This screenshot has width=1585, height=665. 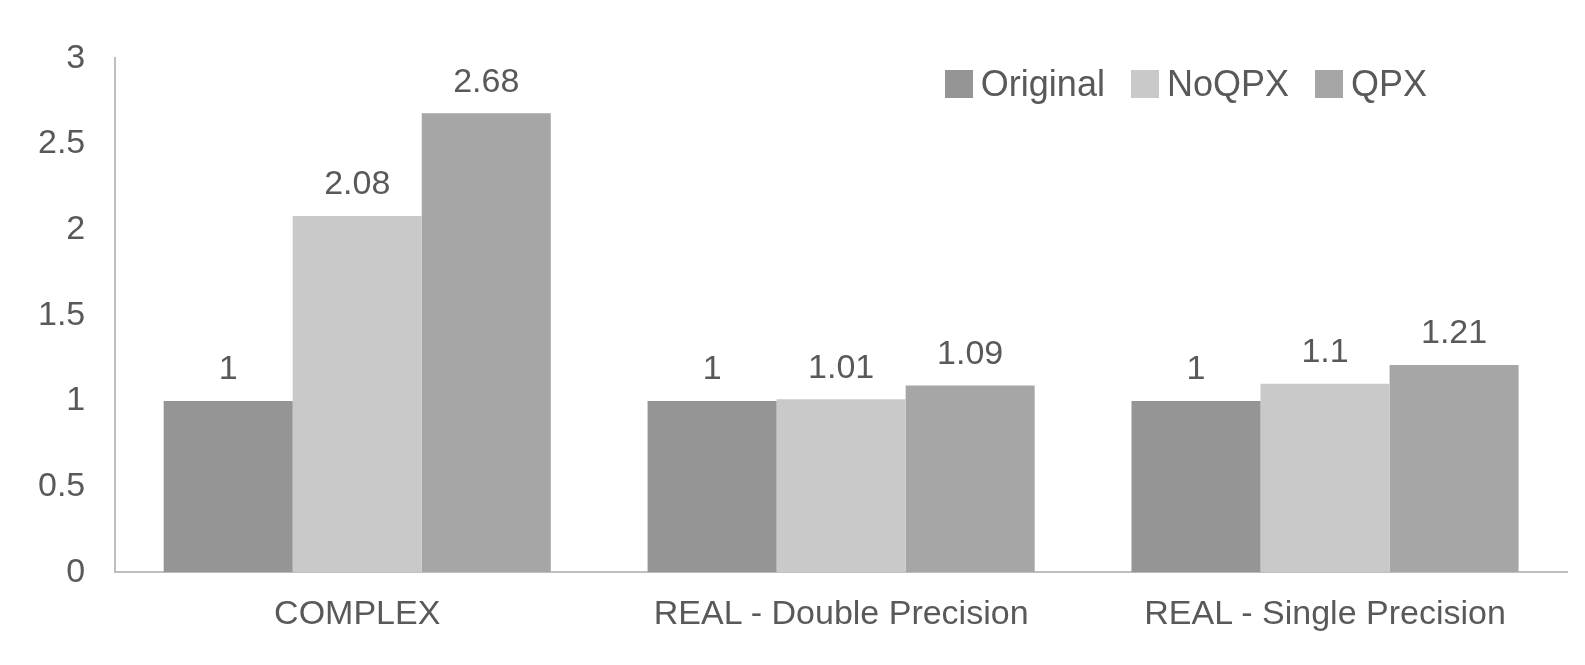 I want to click on y-tick-label: 2.5, so click(x=62, y=141).